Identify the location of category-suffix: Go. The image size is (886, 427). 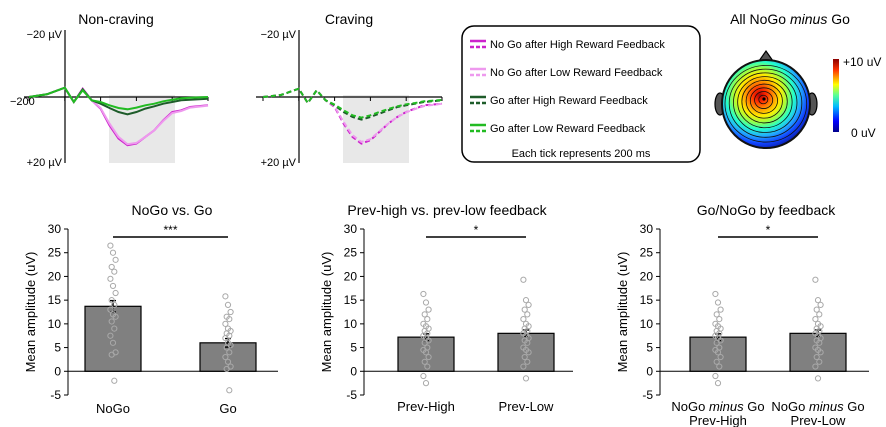
(754, 406).